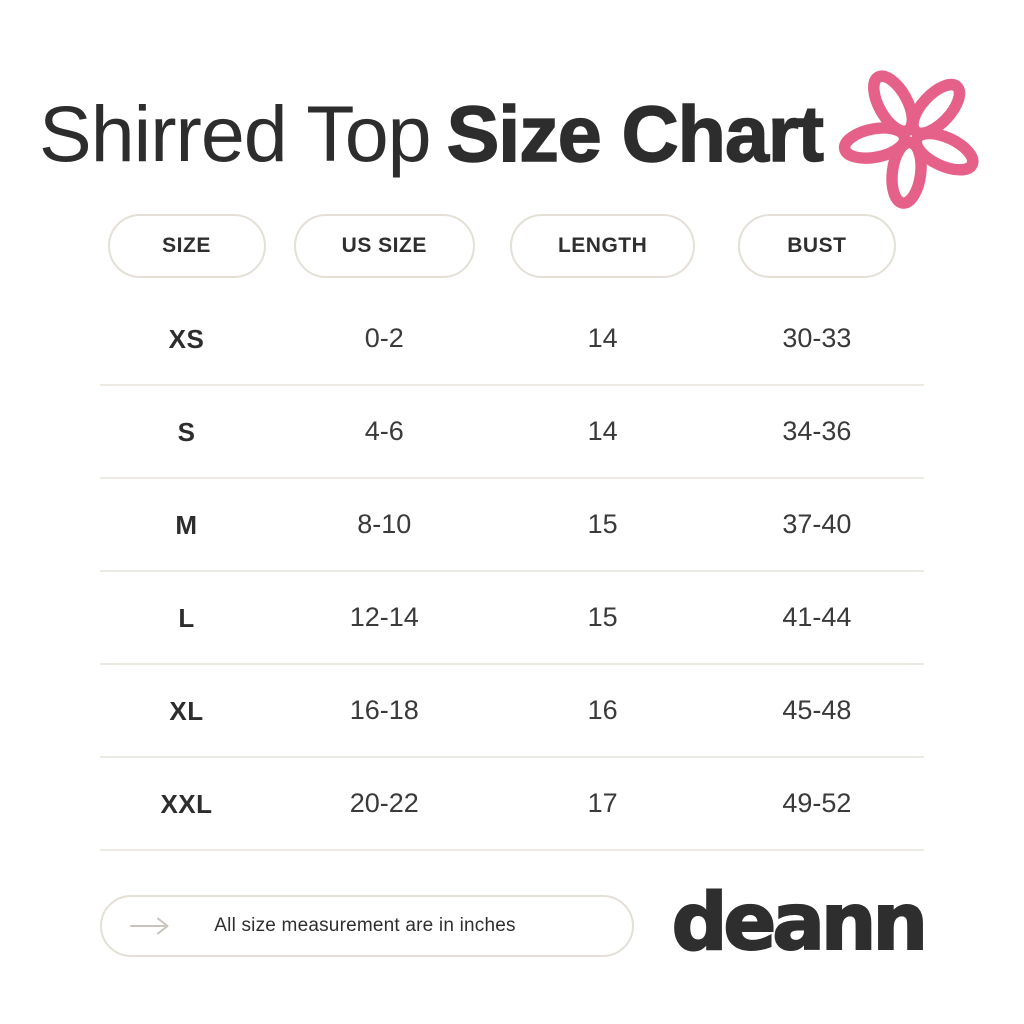  Describe the element at coordinates (817, 524) in the screenshot. I see `cell-bust: 37-40` at that location.